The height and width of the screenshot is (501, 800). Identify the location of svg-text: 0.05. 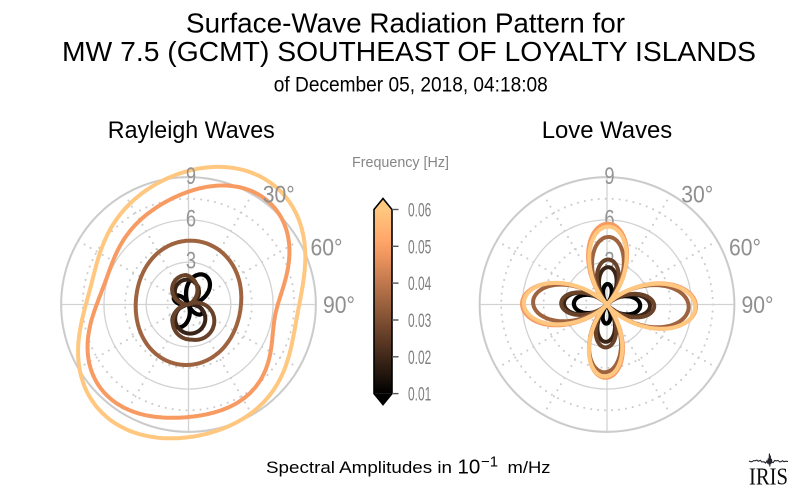
(419, 247).